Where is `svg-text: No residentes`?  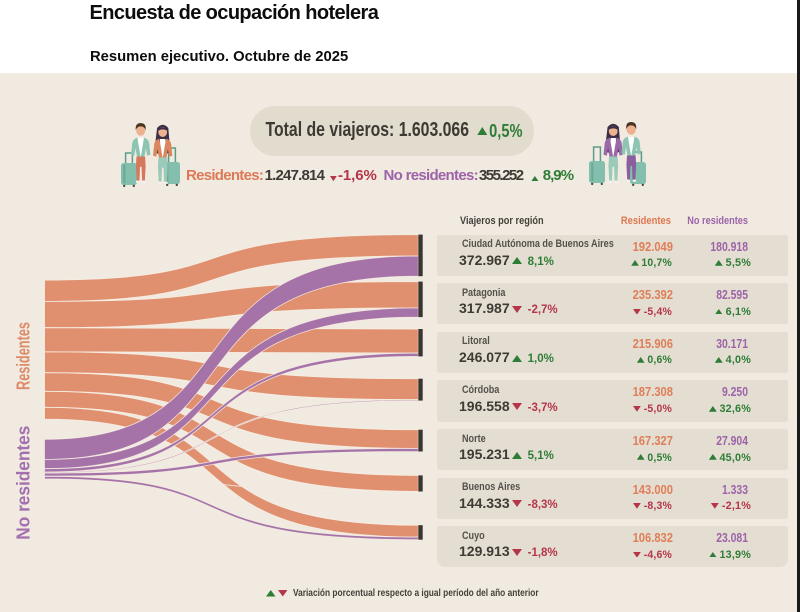
svg-text: No residentes is located at coordinates (24, 483).